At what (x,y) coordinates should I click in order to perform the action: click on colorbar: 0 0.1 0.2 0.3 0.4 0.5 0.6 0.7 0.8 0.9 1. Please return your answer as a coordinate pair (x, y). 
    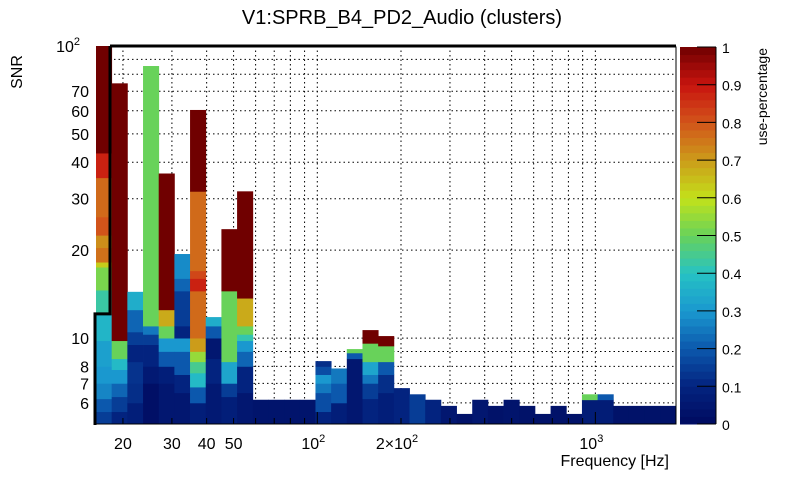
    Looking at the image, I should click on (711, 236).